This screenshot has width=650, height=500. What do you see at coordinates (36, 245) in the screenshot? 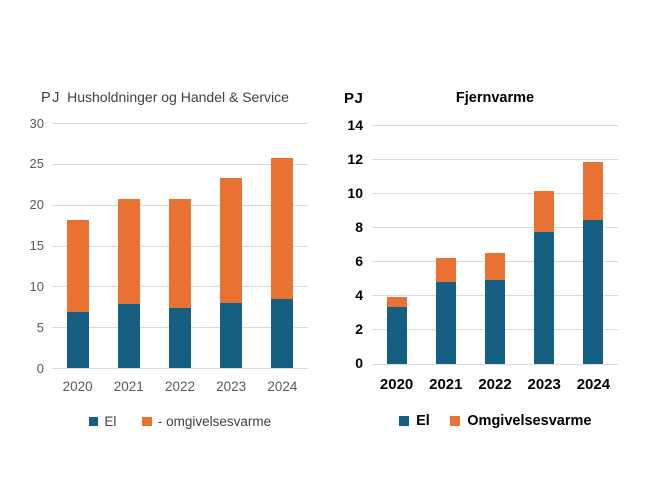
I see `y-axis-tick-label: 15` at bounding box center [36, 245].